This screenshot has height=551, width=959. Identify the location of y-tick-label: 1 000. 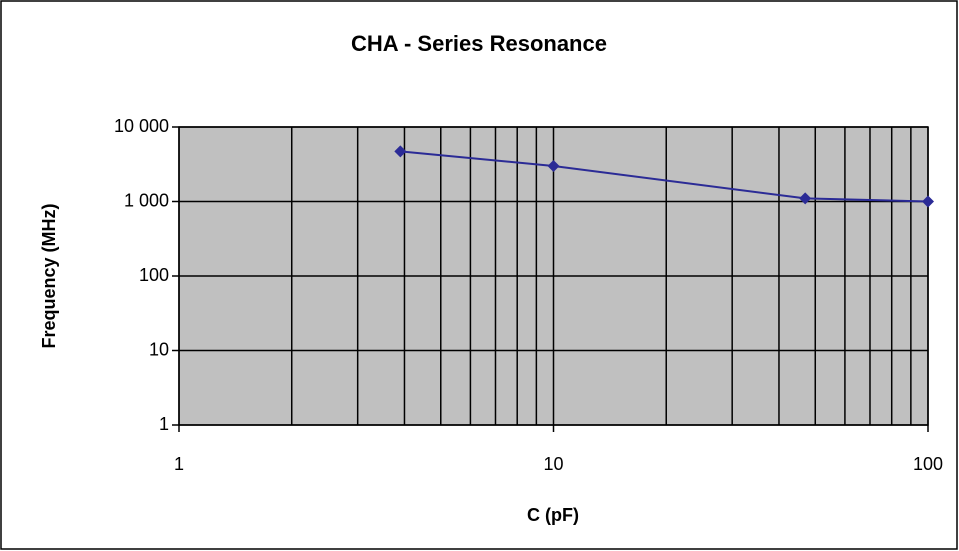
(146, 200).